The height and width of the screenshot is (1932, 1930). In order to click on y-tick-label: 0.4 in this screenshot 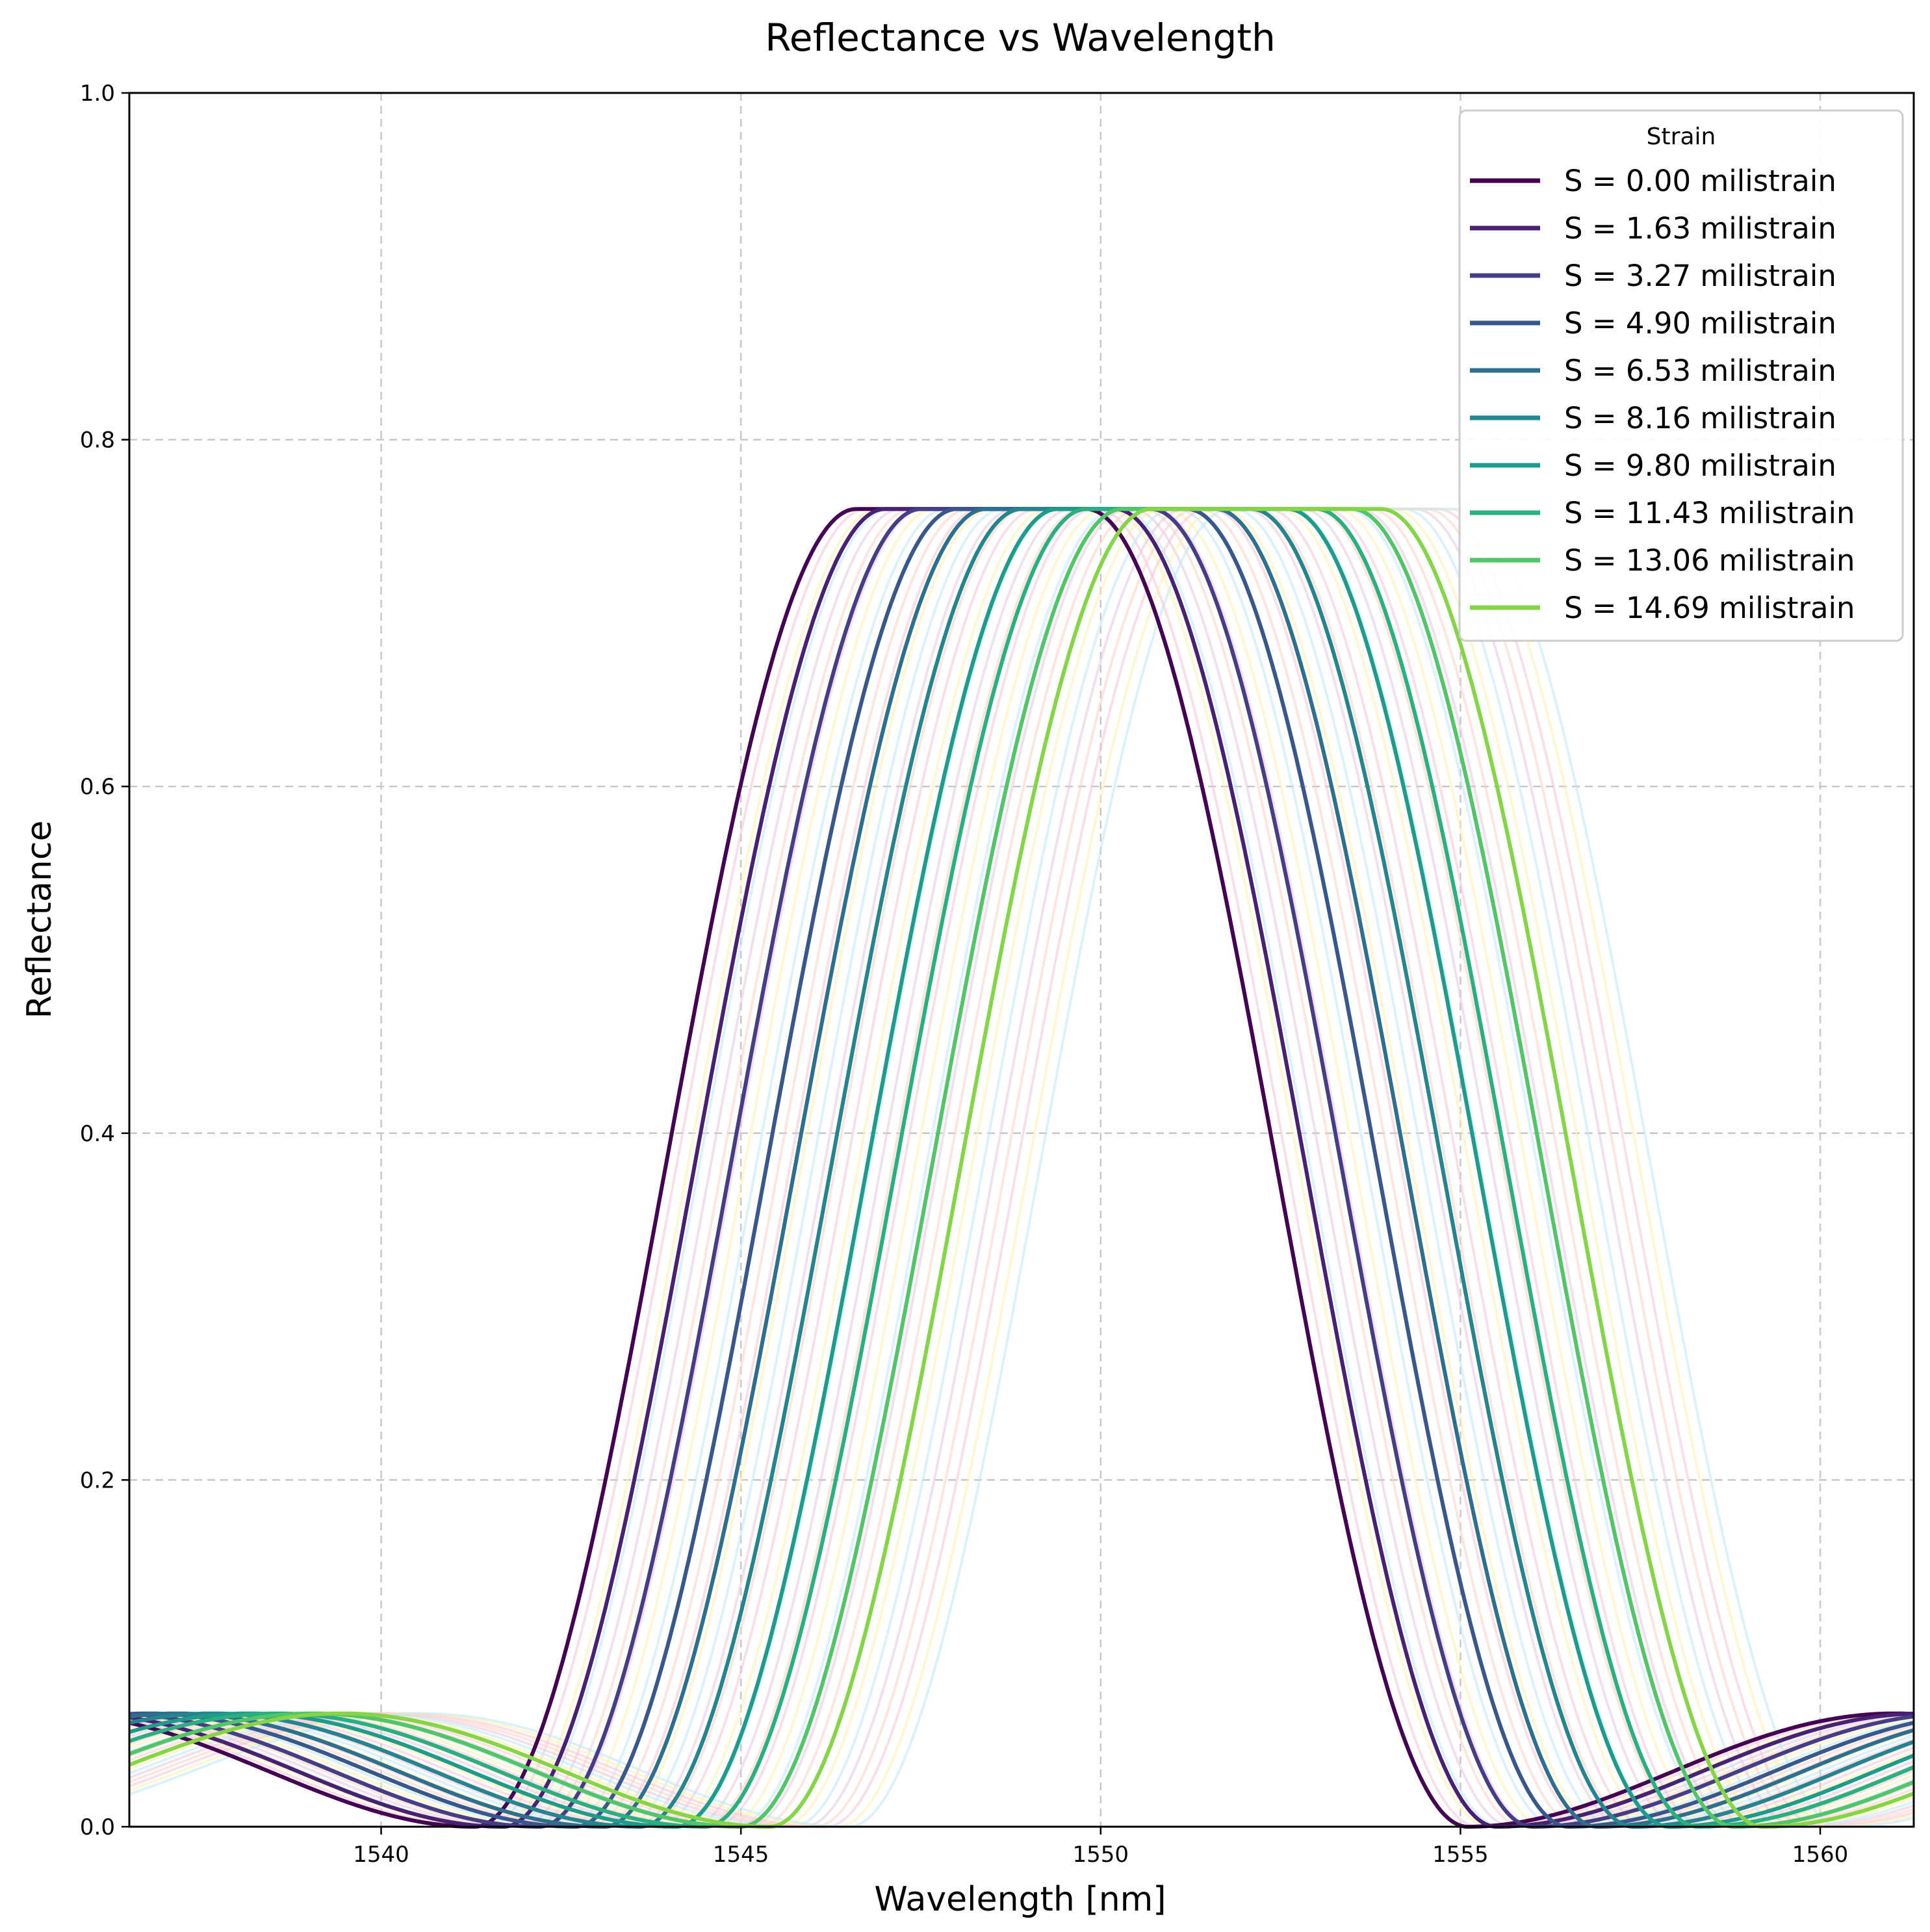, I will do `click(98, 1134)`.